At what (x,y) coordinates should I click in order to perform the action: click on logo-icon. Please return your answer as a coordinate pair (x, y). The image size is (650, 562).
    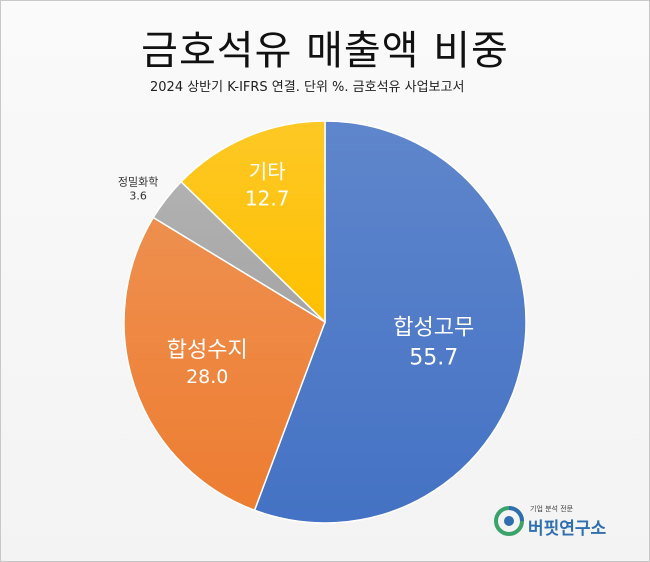
    Looking at the image, I should click on (509, 521).